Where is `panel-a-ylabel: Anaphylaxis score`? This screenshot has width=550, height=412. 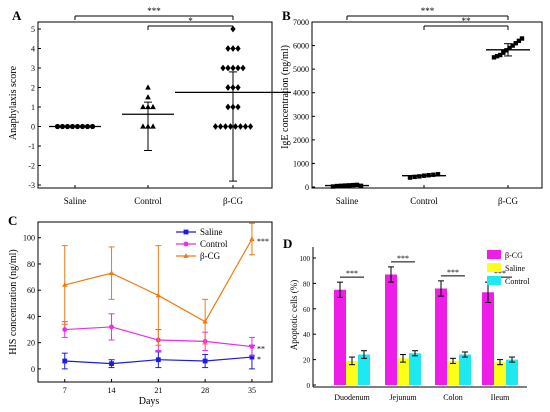 panel-a-ylabel: Anaphylaxis score is located at coordinates (13, 102).